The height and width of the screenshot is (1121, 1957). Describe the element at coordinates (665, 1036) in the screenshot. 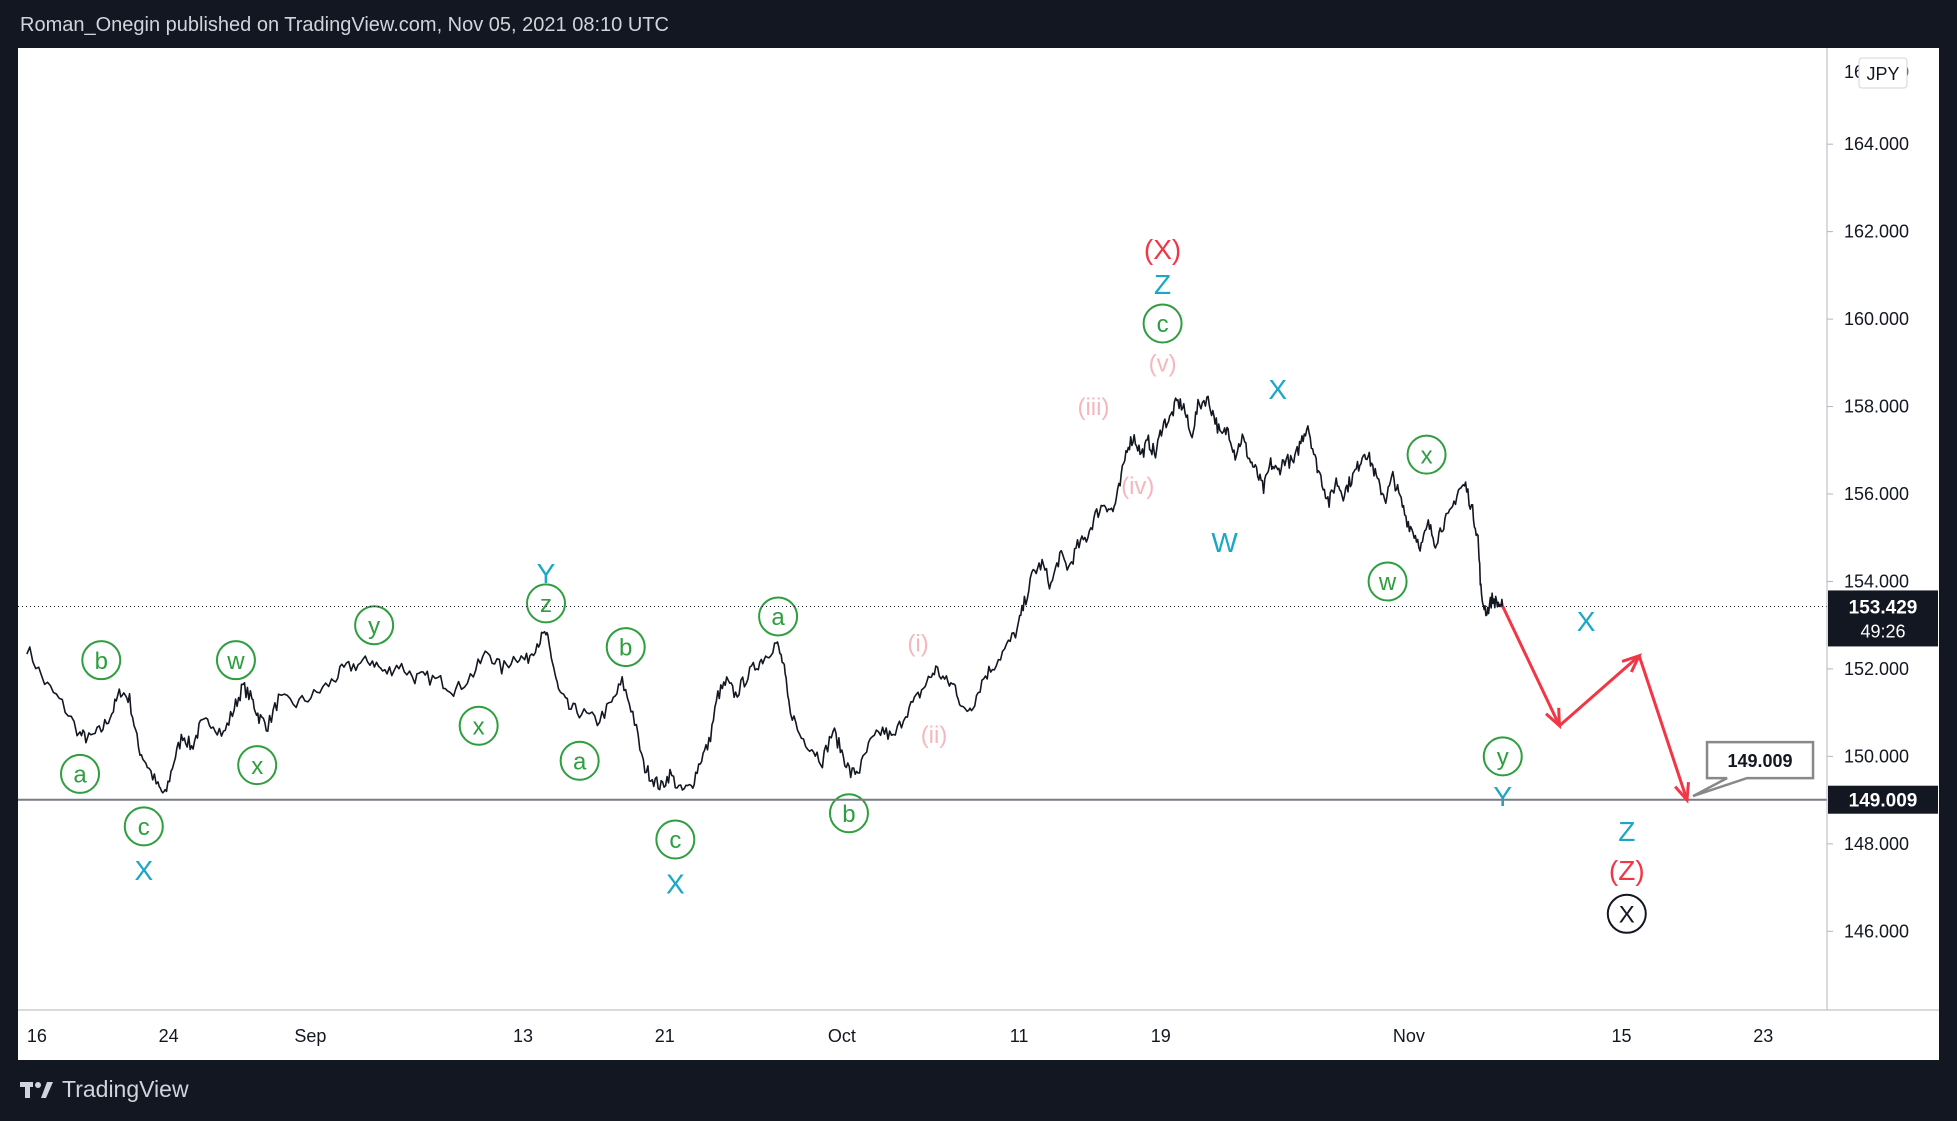

I see `time-tick-label: 21` at that location.